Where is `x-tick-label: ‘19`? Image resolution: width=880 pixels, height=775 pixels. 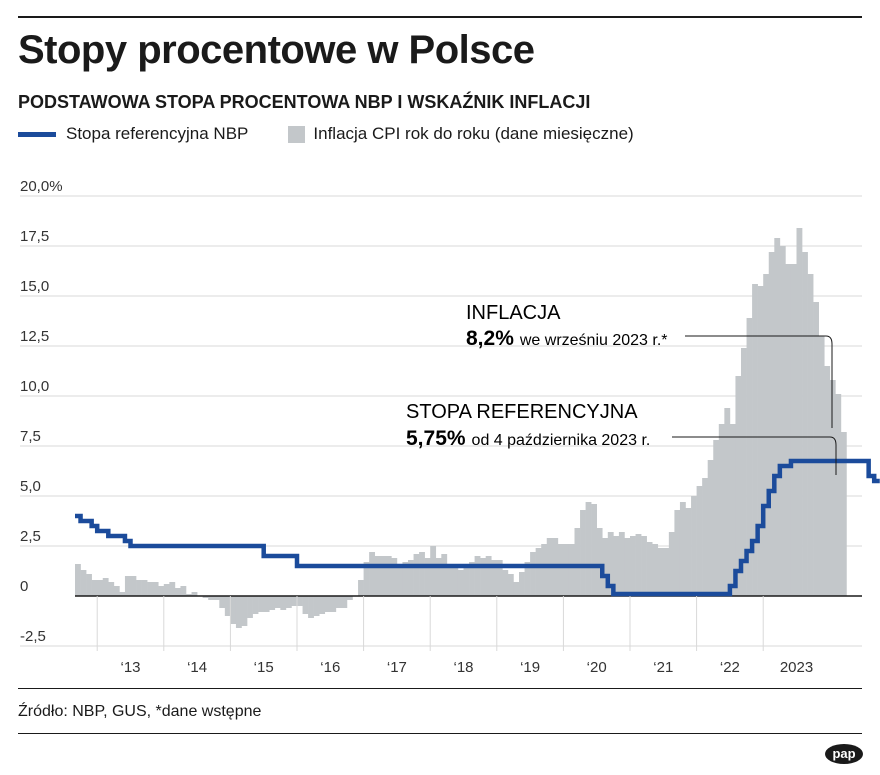
x-tick-label: ‘19 is located at coordinates (530, 667).